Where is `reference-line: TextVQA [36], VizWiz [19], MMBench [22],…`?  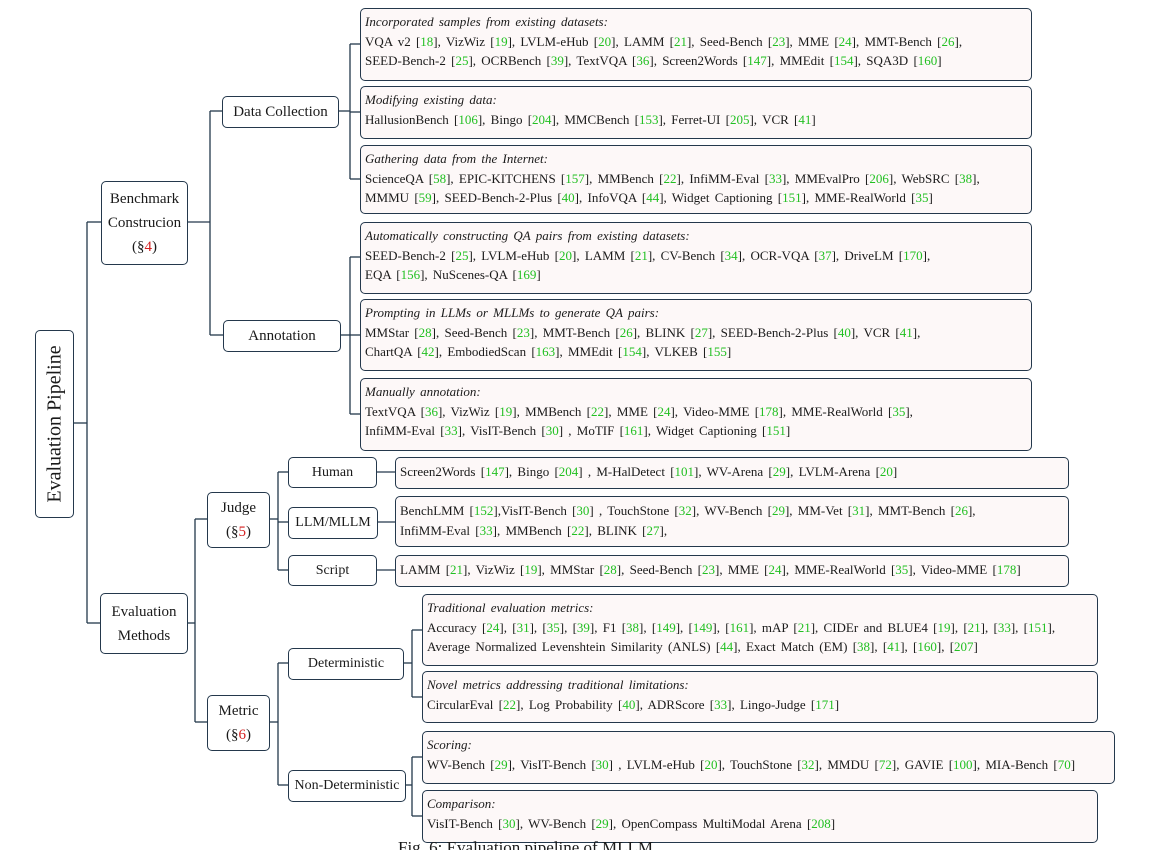 reference-line: TextVQA [36], VizWiz [19], MMBench [22],… is located at coordinates (639, 411).